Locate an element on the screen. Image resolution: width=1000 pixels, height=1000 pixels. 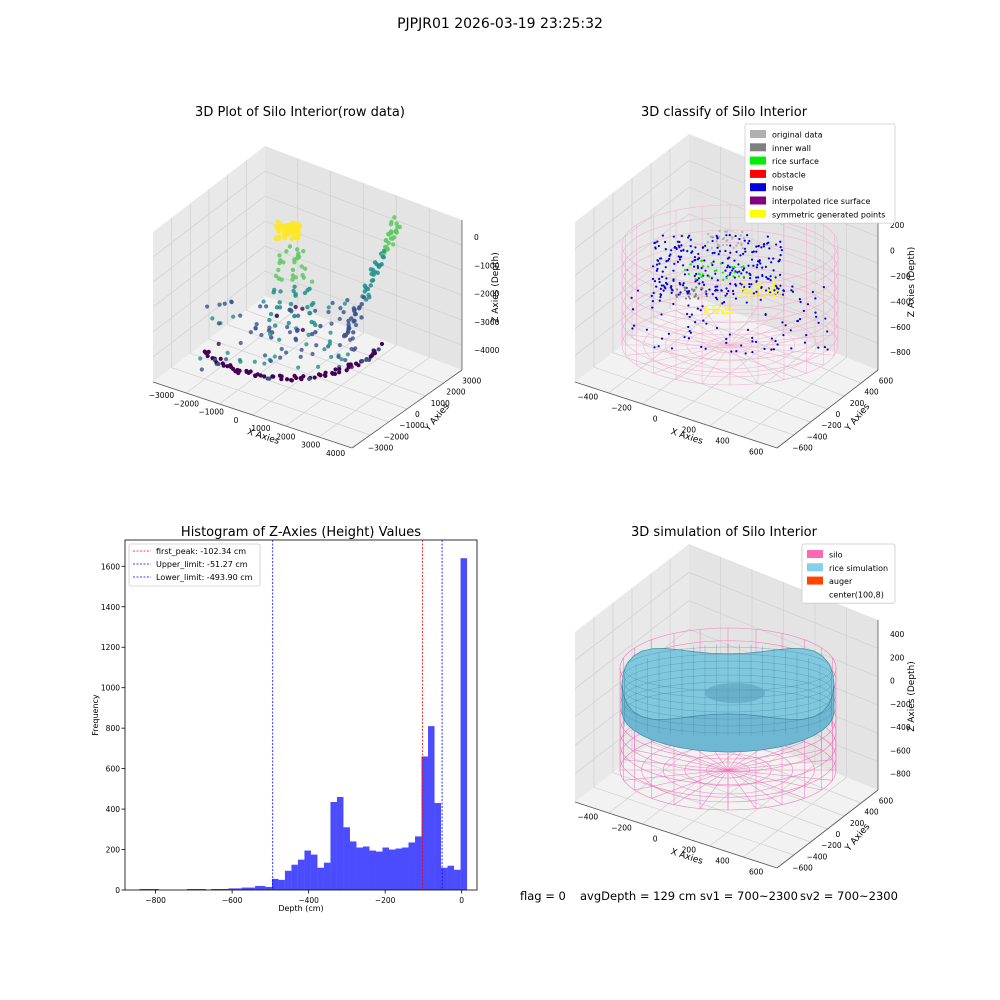
sim-legend-swatch is located at coordinates (815, 580).